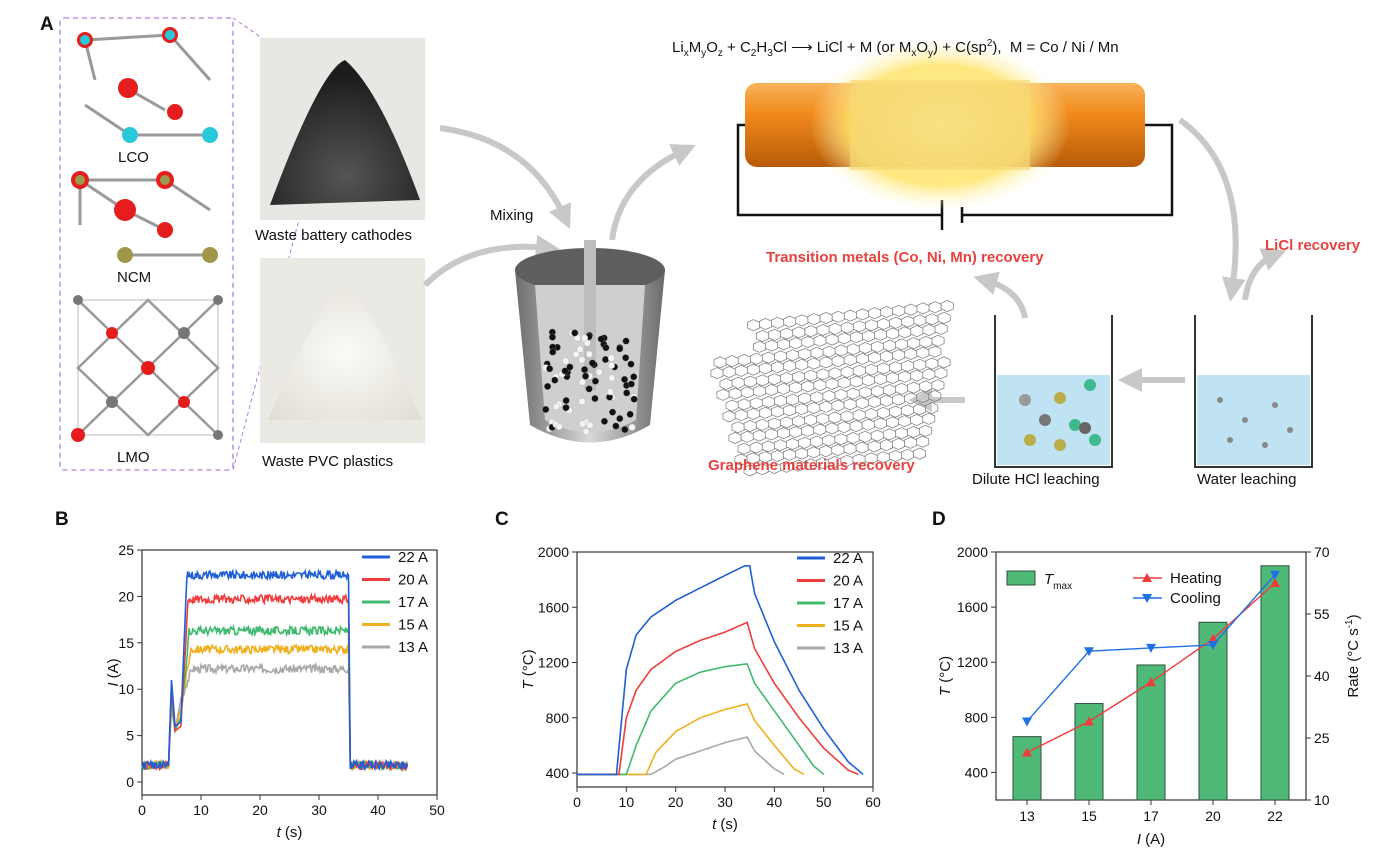  I want to click on y-tick-label: 800, so click(558, 718).